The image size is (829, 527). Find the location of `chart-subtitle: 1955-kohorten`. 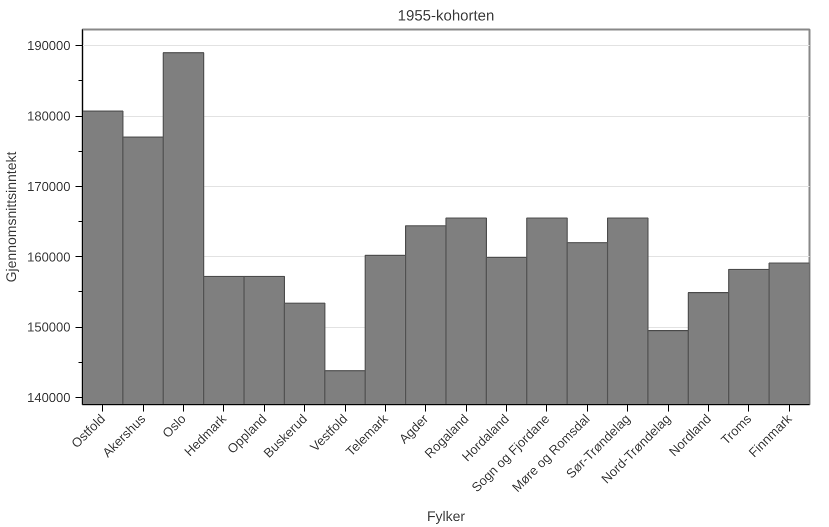

chart-subtitle: 1955-kohorten is located at coordinates (446, 16).